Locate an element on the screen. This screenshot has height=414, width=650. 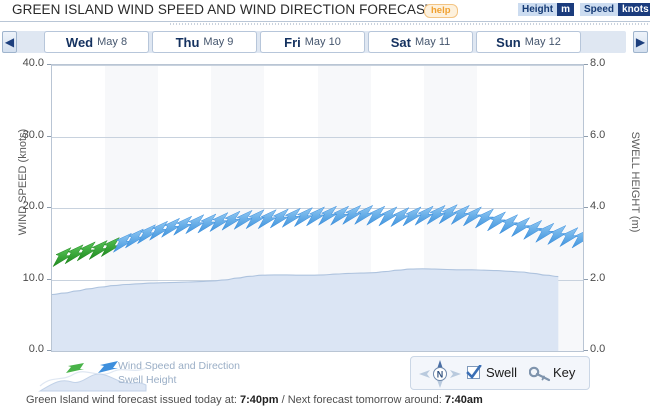
day-tab-wed: Wed May 8 is located at coordinates (96, 42).